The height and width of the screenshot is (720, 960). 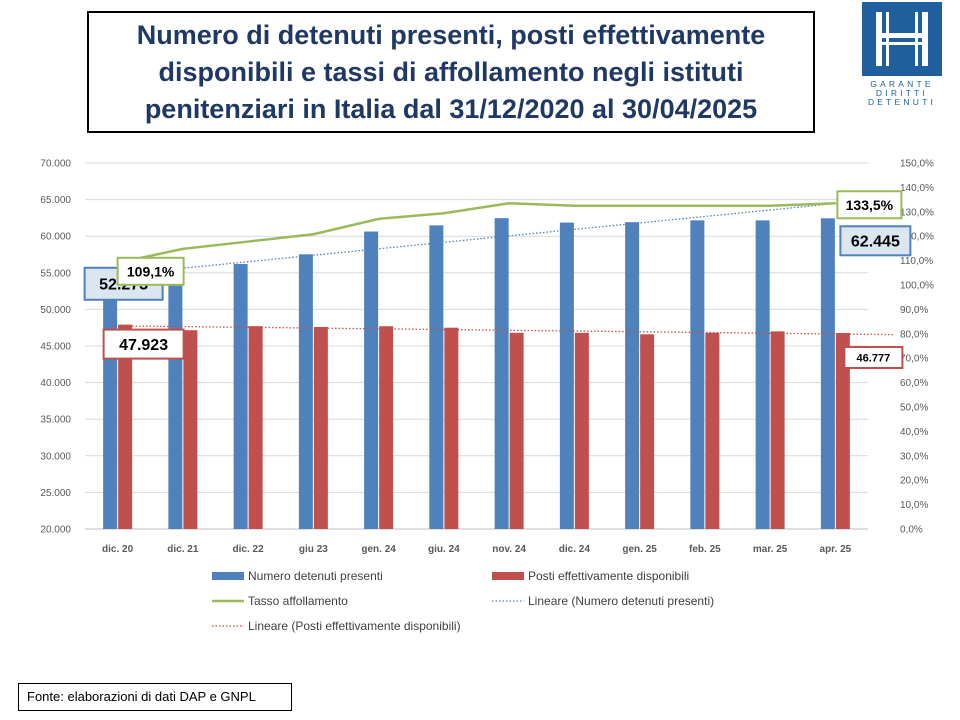 I want to click on x-tick-label: dic. 21, so click(x=183, y=549).